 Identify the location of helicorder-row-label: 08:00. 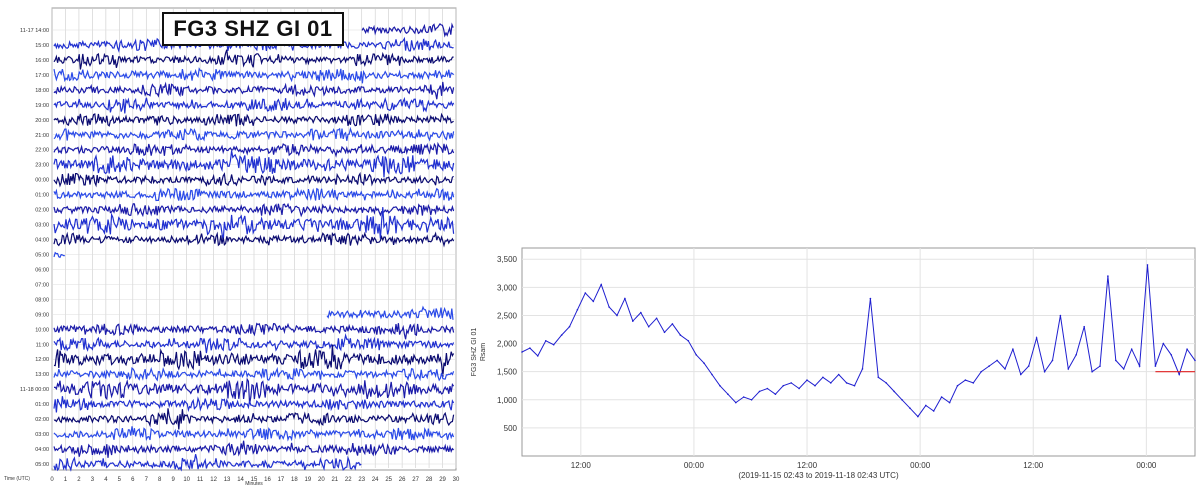
(42, 300).